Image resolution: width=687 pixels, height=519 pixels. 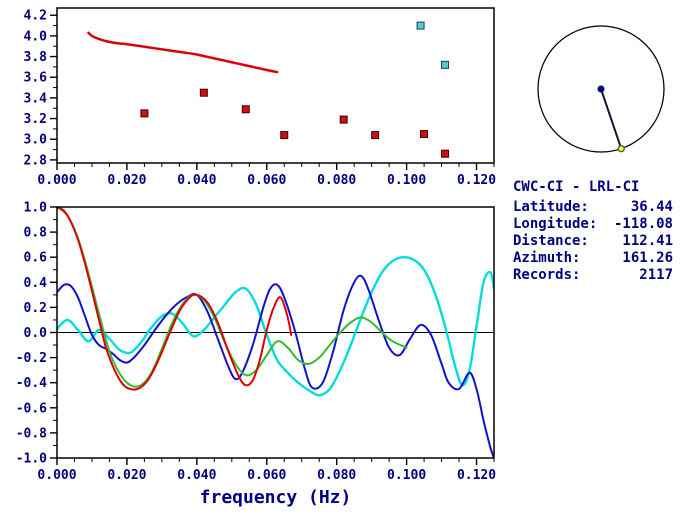 I want to click on info-row-azimuth: Azimuth: 161.26, so click(x=593, y=258).